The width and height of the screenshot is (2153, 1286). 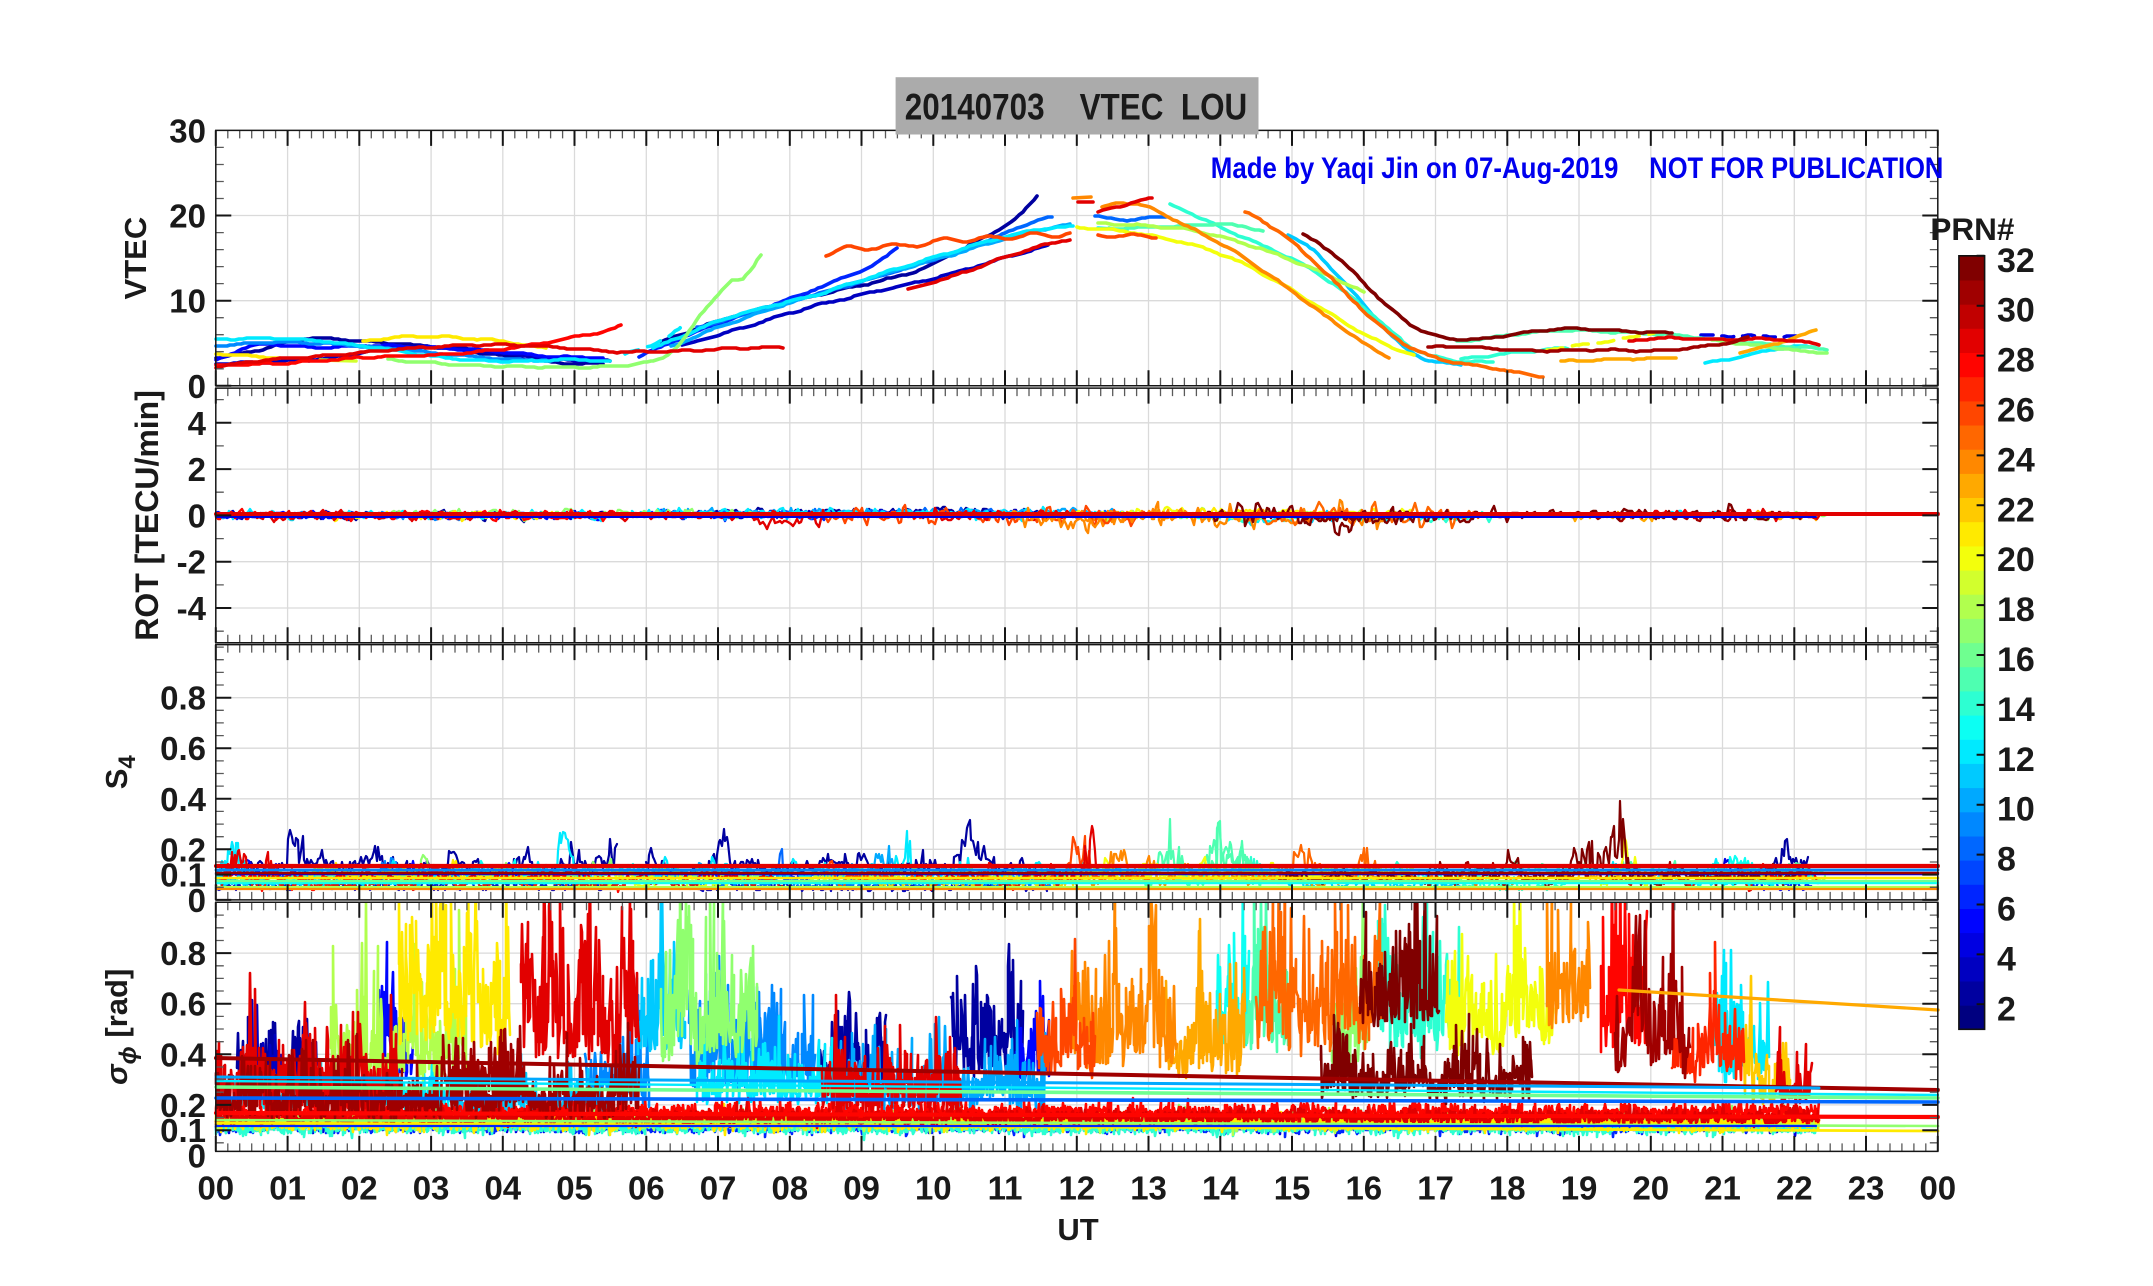 I want to click on svg-text: 26, so click(x=2016, y=411).